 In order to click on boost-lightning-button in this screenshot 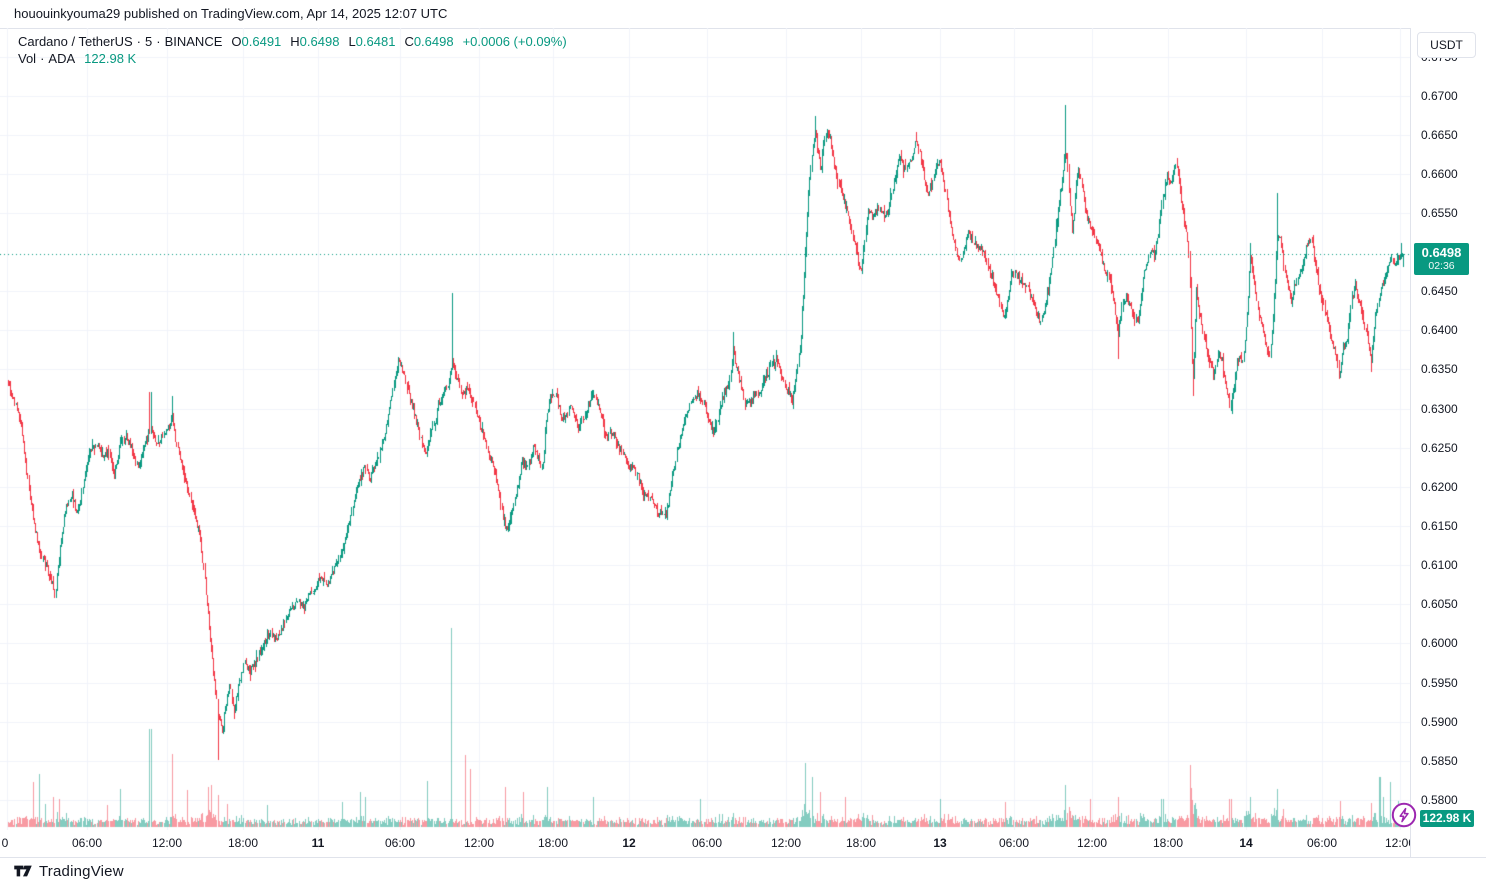, I will do `click(1404, 815)`.